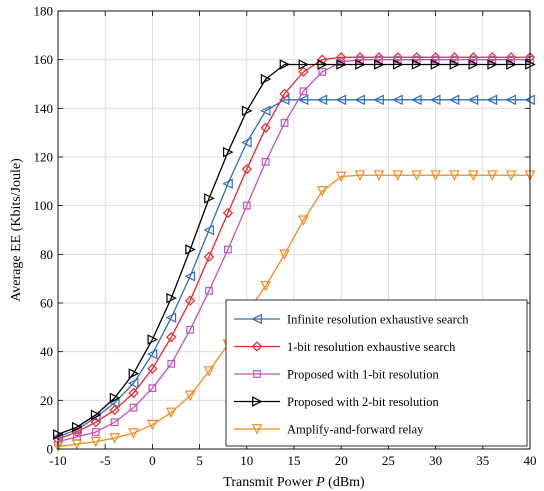  I want to click on y-axis-label: Average EE (Kbits/Joule), so click(16, 230).